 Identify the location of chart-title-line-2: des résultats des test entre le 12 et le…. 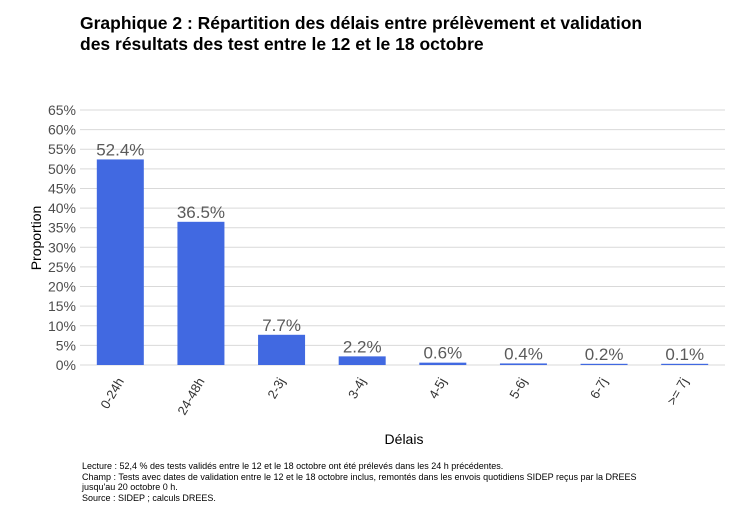
(282, 44).